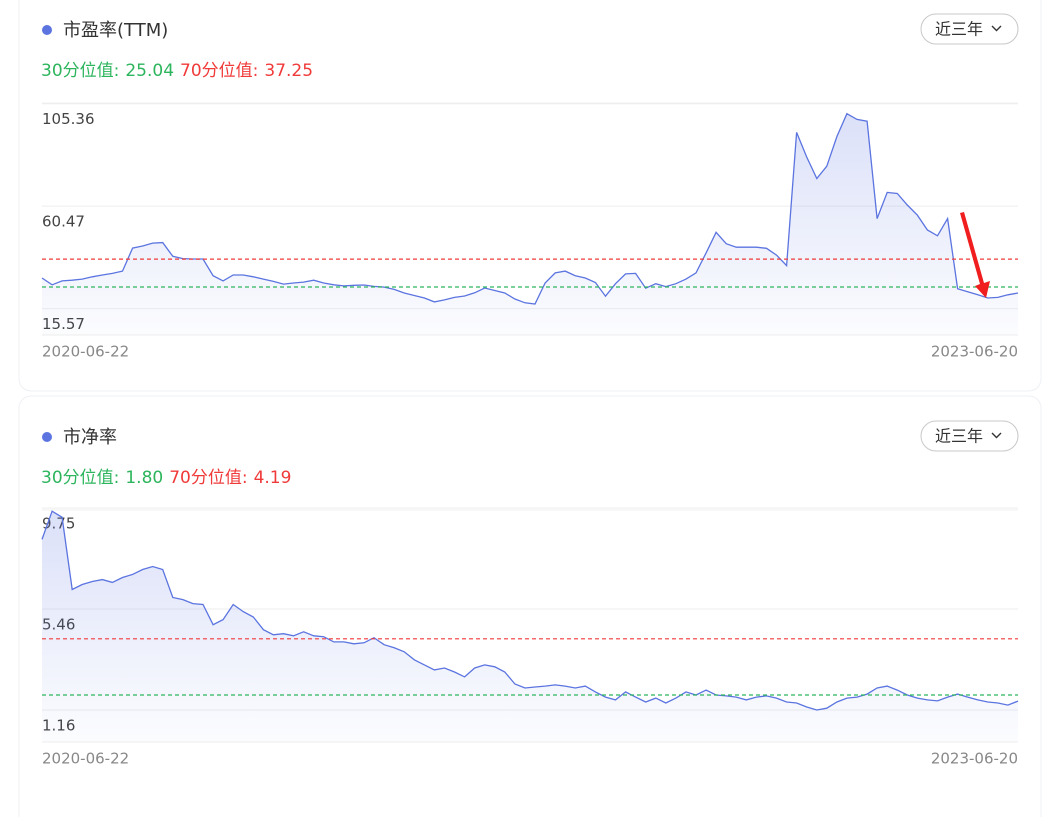  I want to click on percentile-text: 30分位值: 1.80 70分位值: 4.19, so click(166, 478).